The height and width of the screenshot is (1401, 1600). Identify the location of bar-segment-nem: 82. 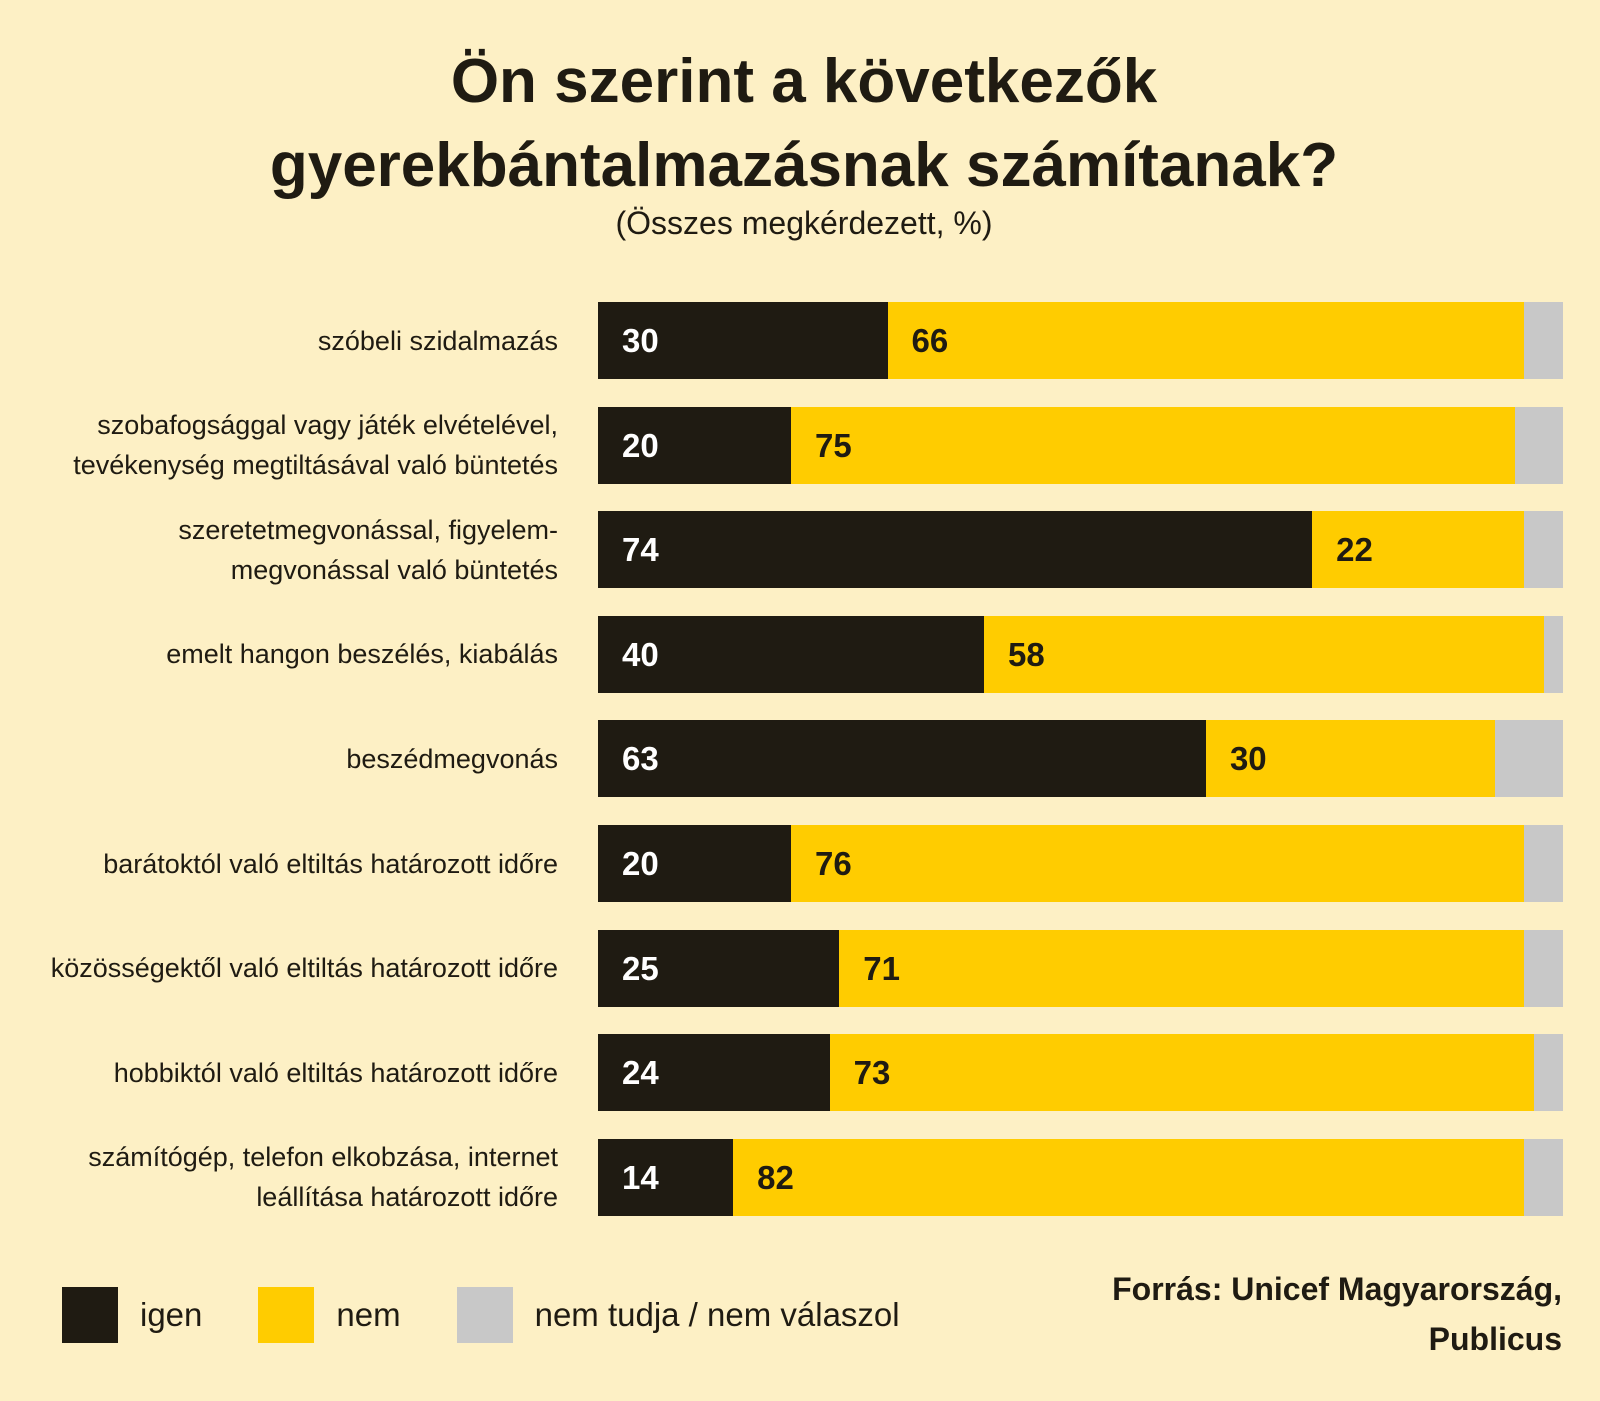
(1129, 1177).